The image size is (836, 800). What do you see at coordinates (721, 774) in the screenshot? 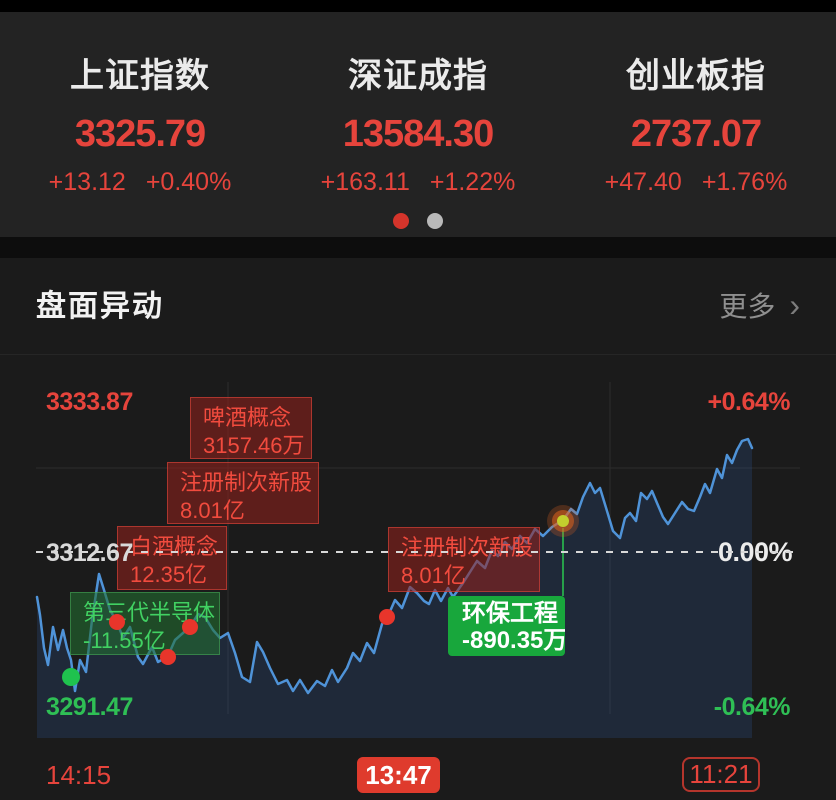
I see `time-label-1121: 11:21` at bounding box center [721, 774].